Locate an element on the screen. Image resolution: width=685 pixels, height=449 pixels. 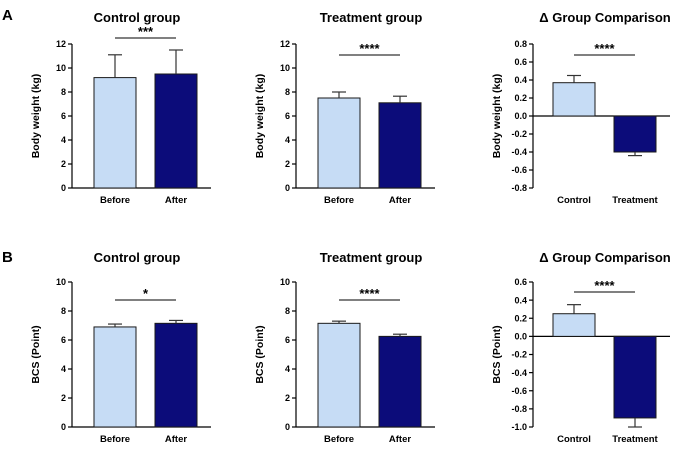
significance-label: *** is located at coordinates (146, 31).